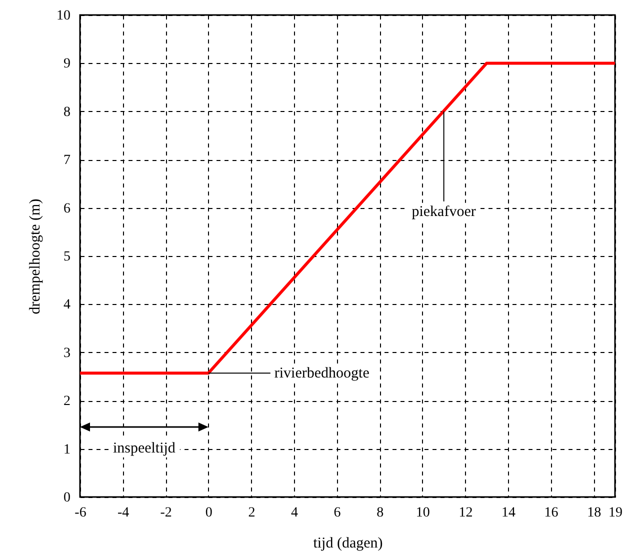 The width and height of the screenshot is (628, 558). I want to click on x-tick-label: 14, so click(509, 513).